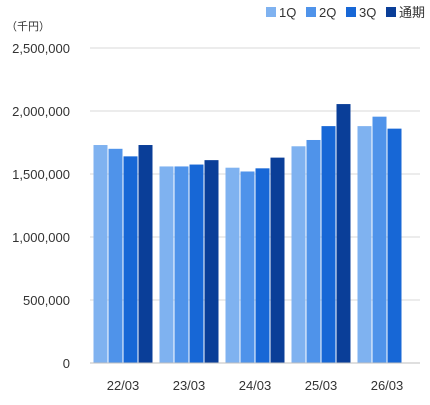 This screenshot has width=430, height=405. I want to click on y-tick-label: 1,000,000, so click(41, 237).